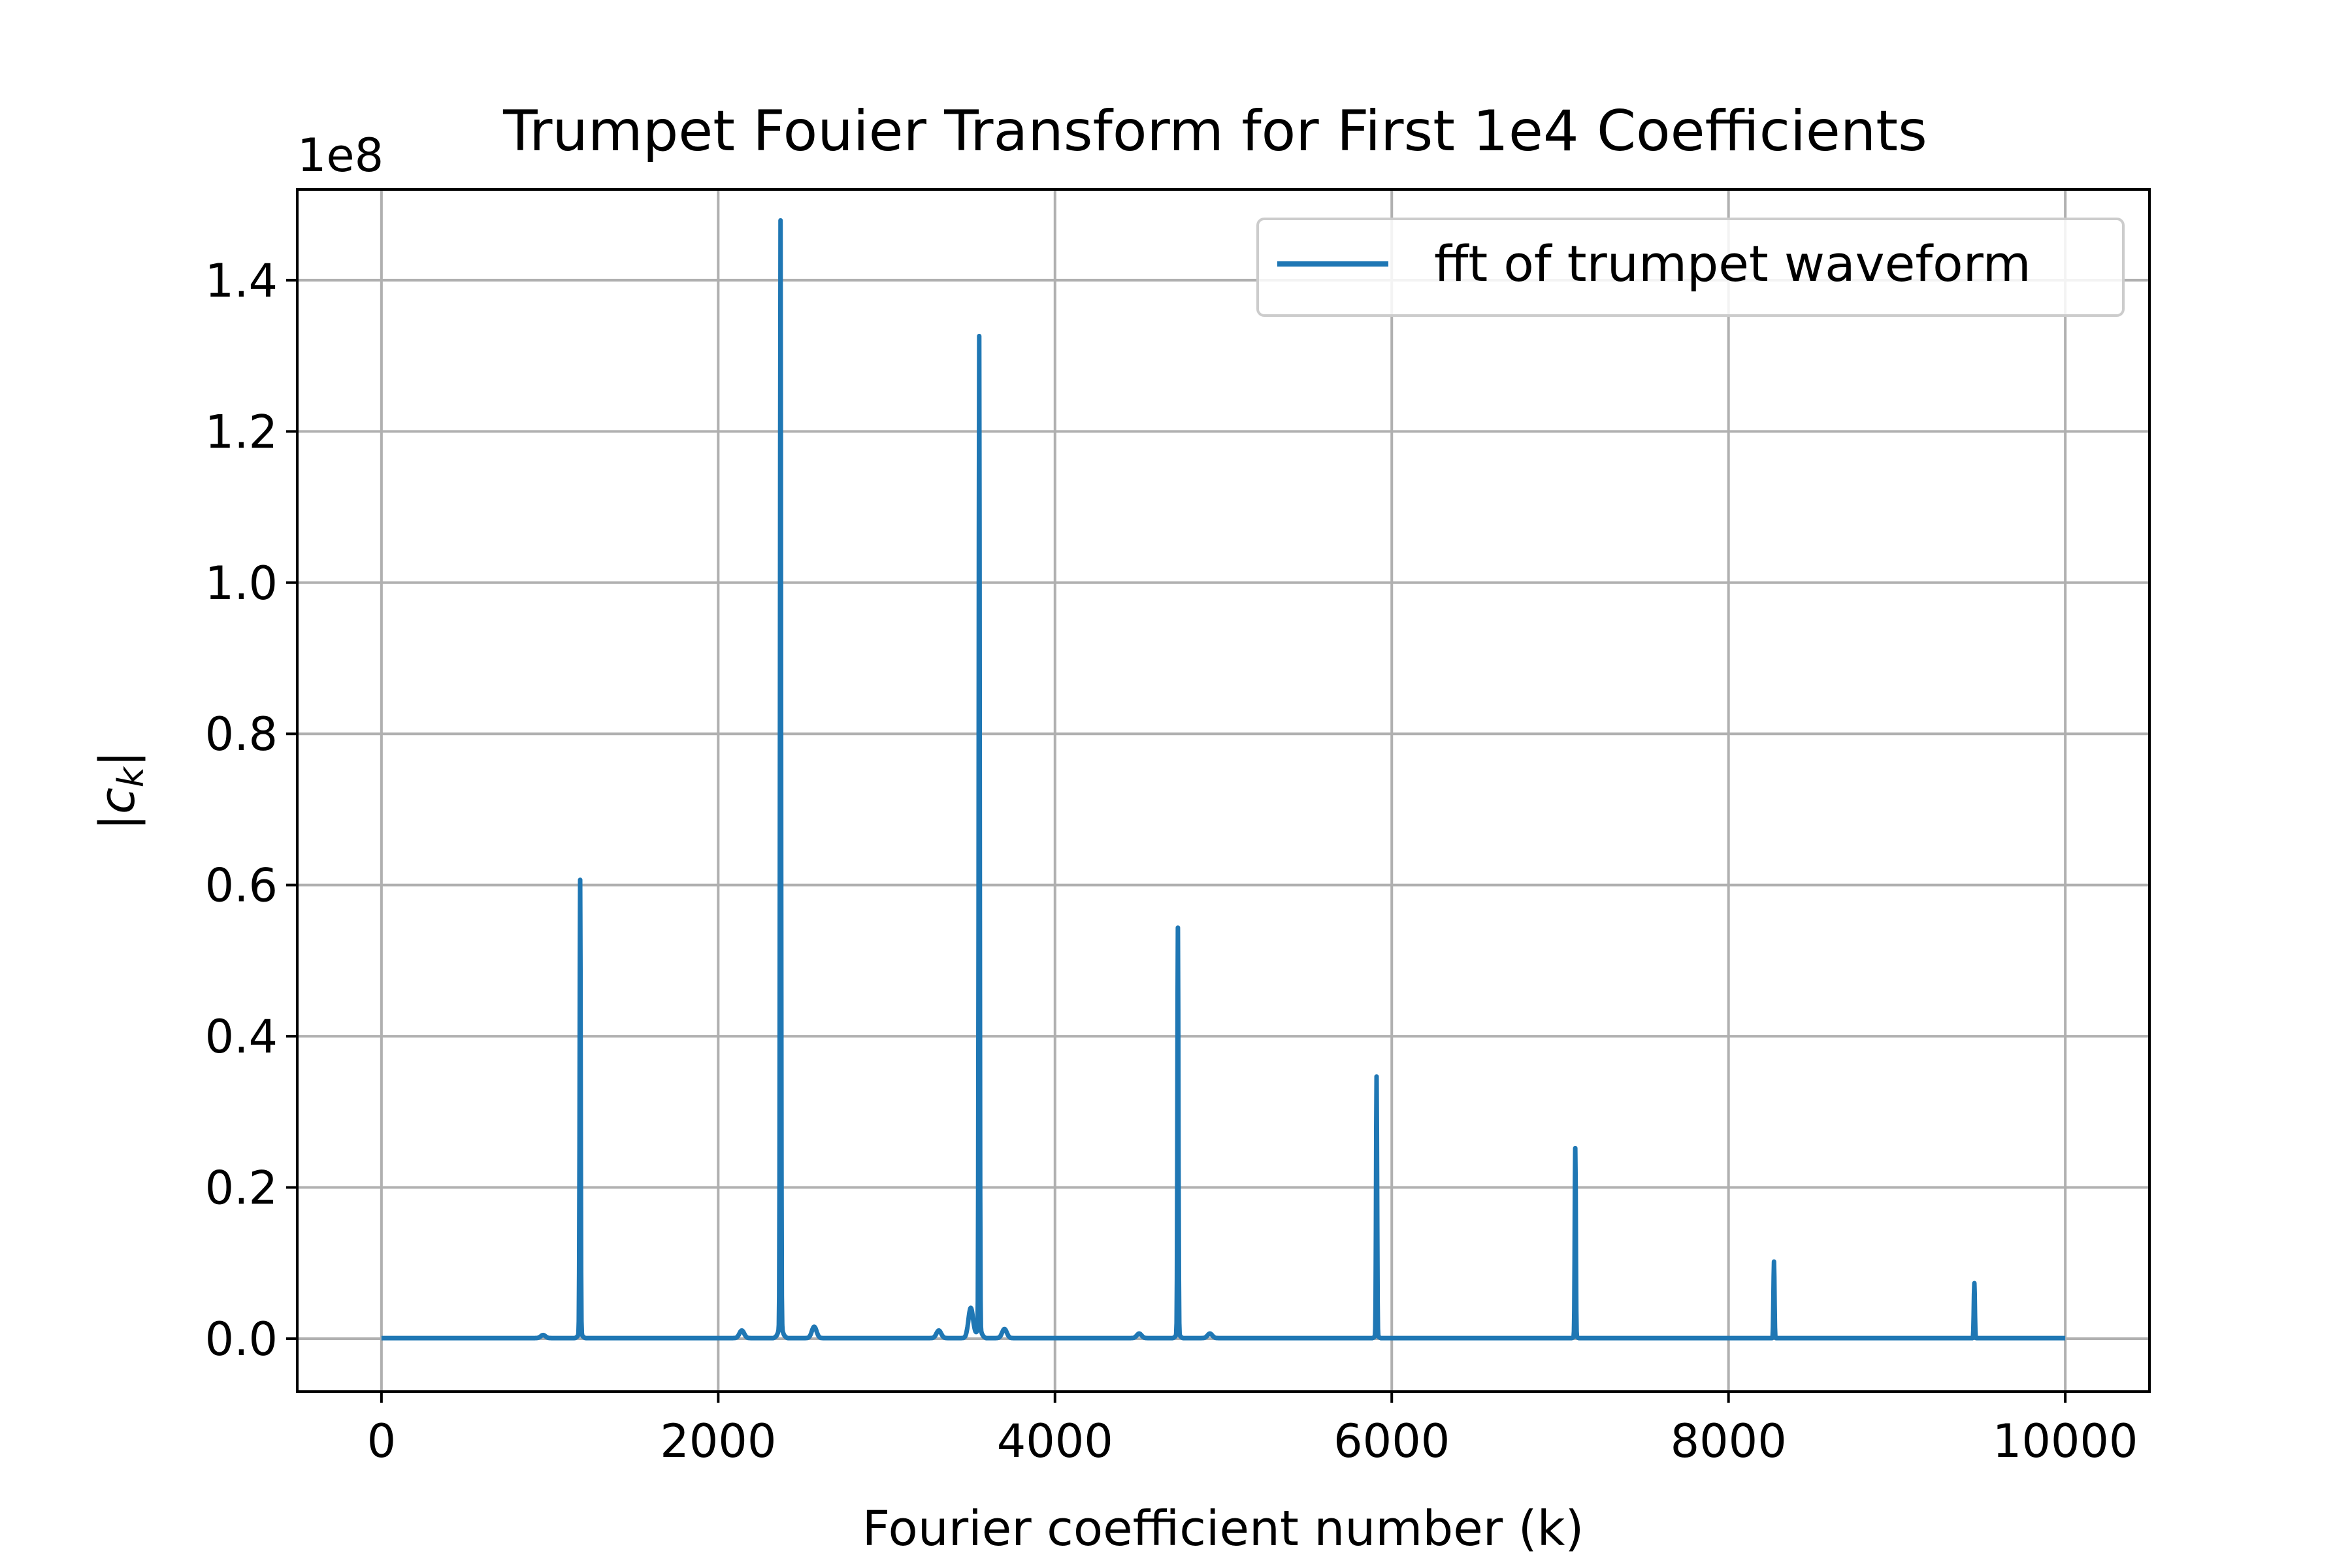  What do you see at coordinates (241, 281) in the screenshot?
I see `y-tick-label: 1.4` at bounding box center [241, 281].